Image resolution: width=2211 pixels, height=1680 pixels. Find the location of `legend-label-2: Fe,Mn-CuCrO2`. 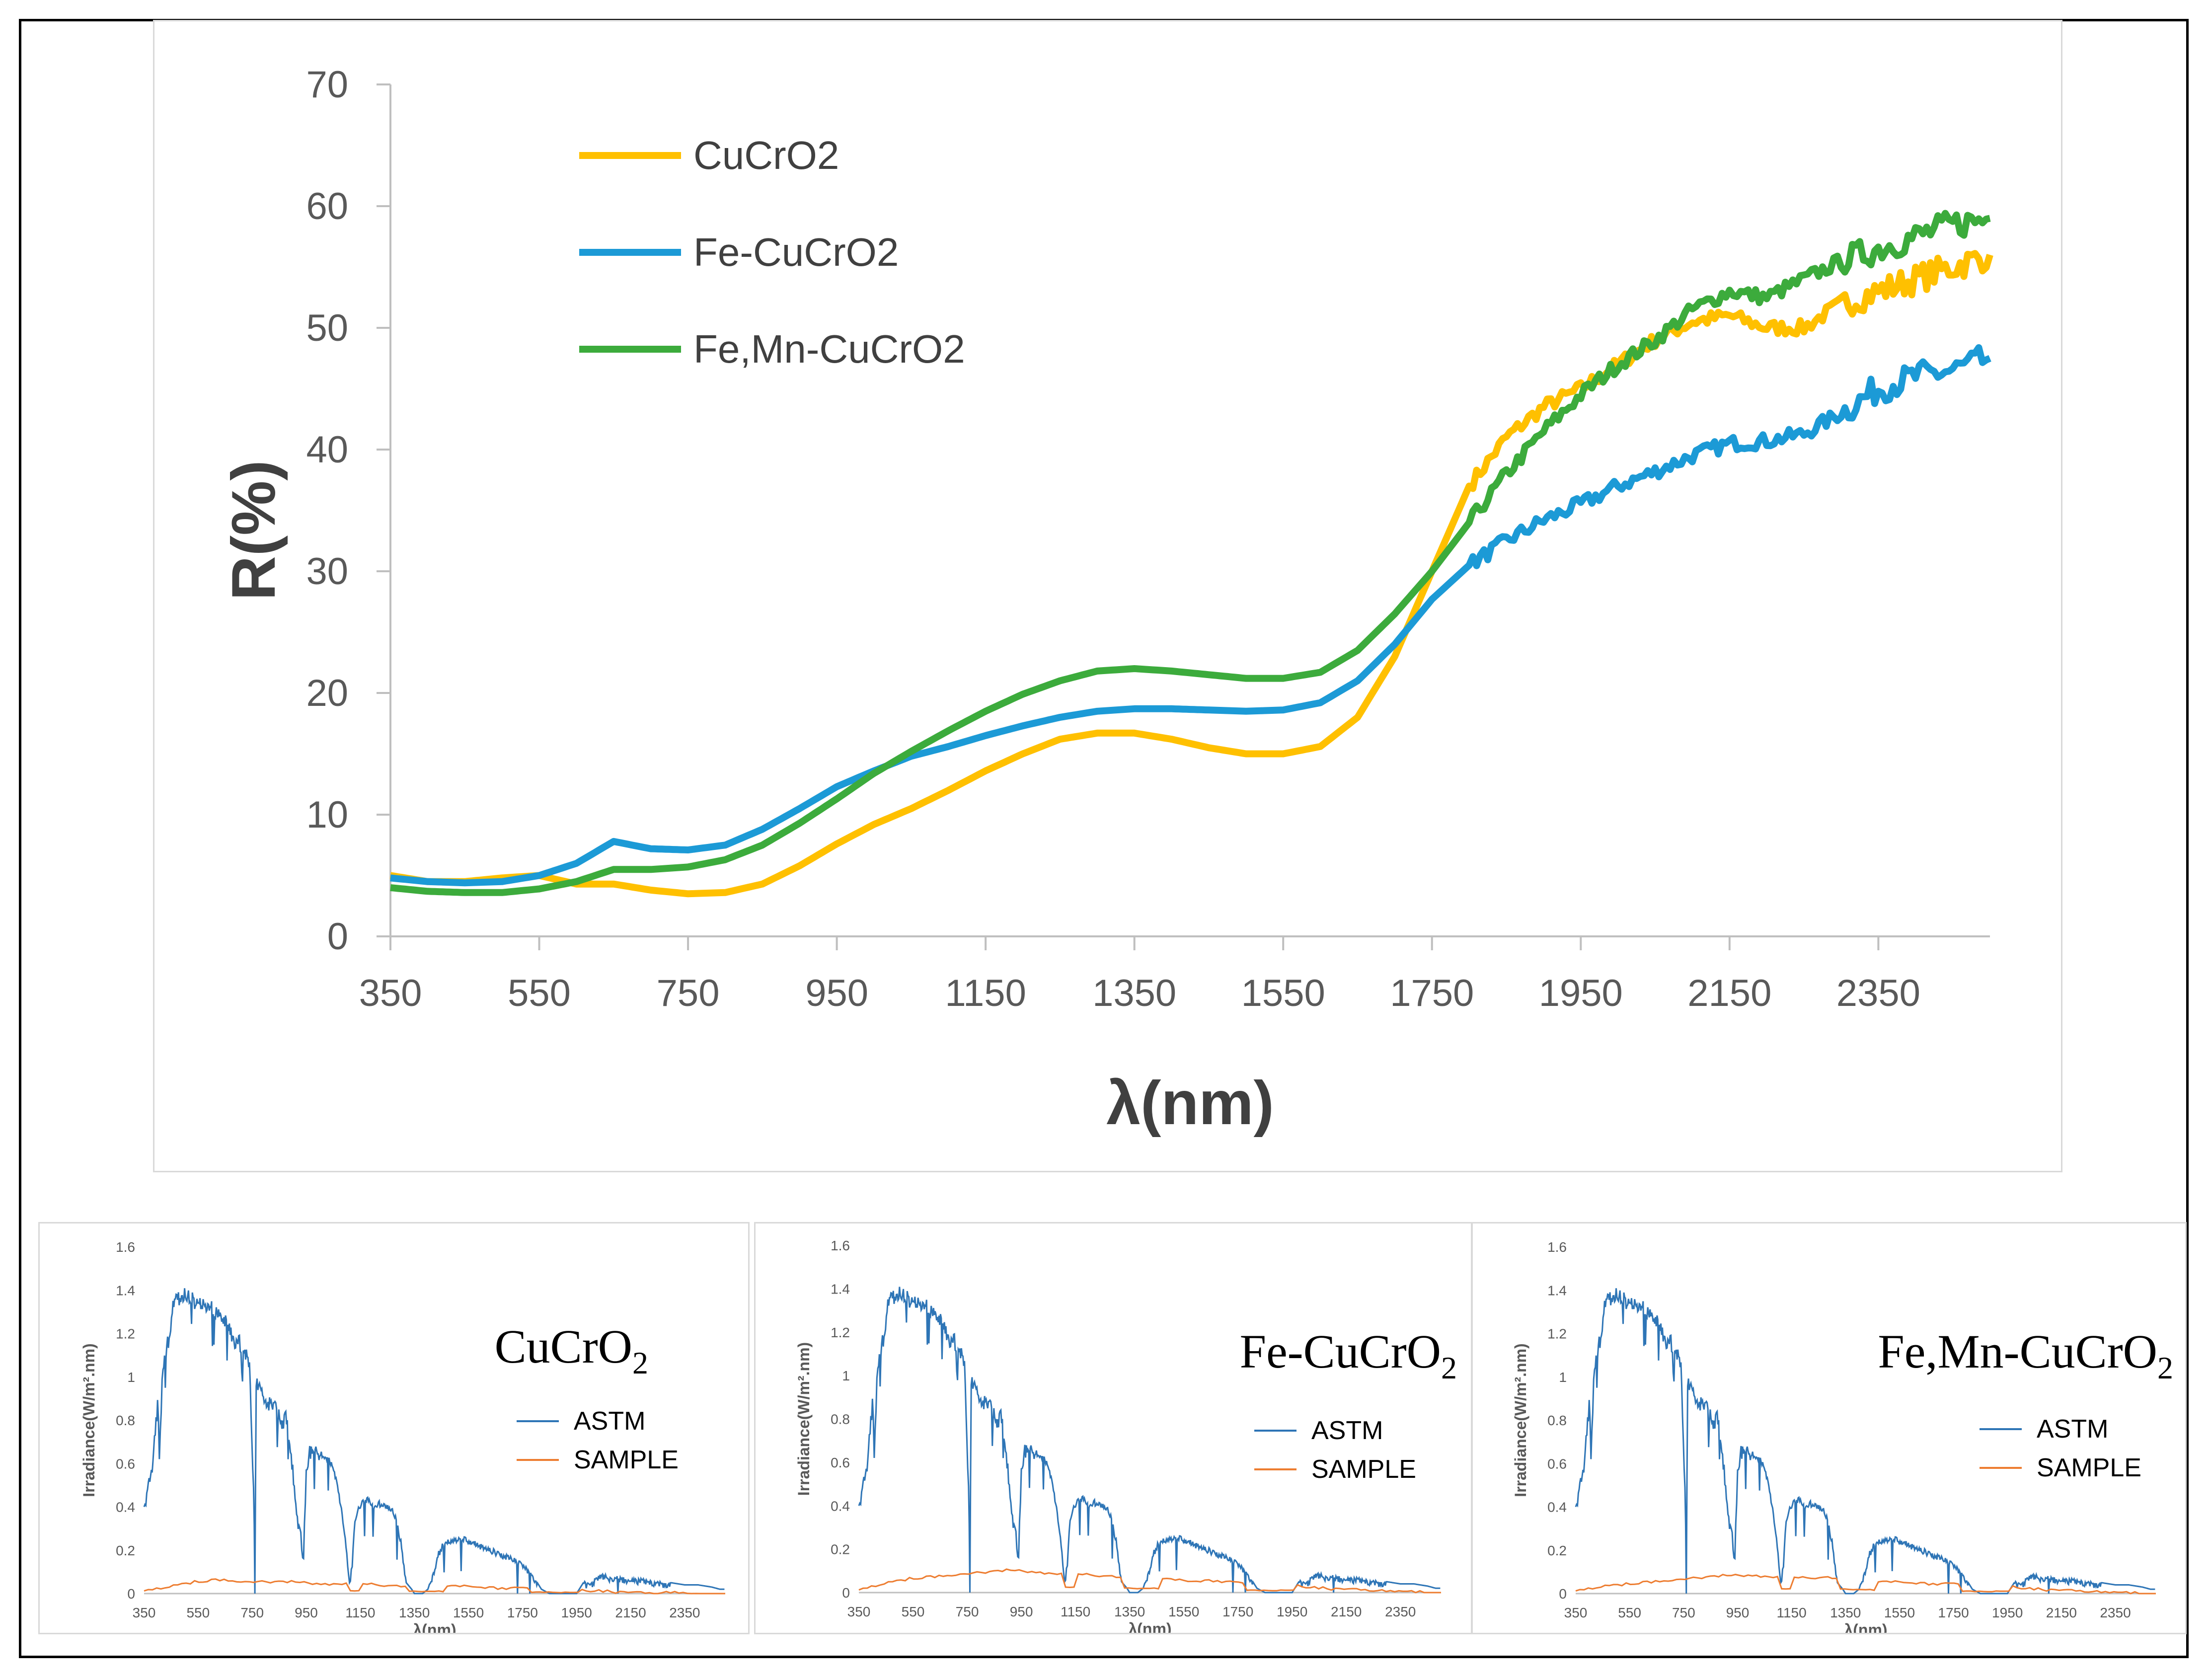

legend-label-2: Fe,Mn-CuCrO2 is located at coordinates (829, 349).